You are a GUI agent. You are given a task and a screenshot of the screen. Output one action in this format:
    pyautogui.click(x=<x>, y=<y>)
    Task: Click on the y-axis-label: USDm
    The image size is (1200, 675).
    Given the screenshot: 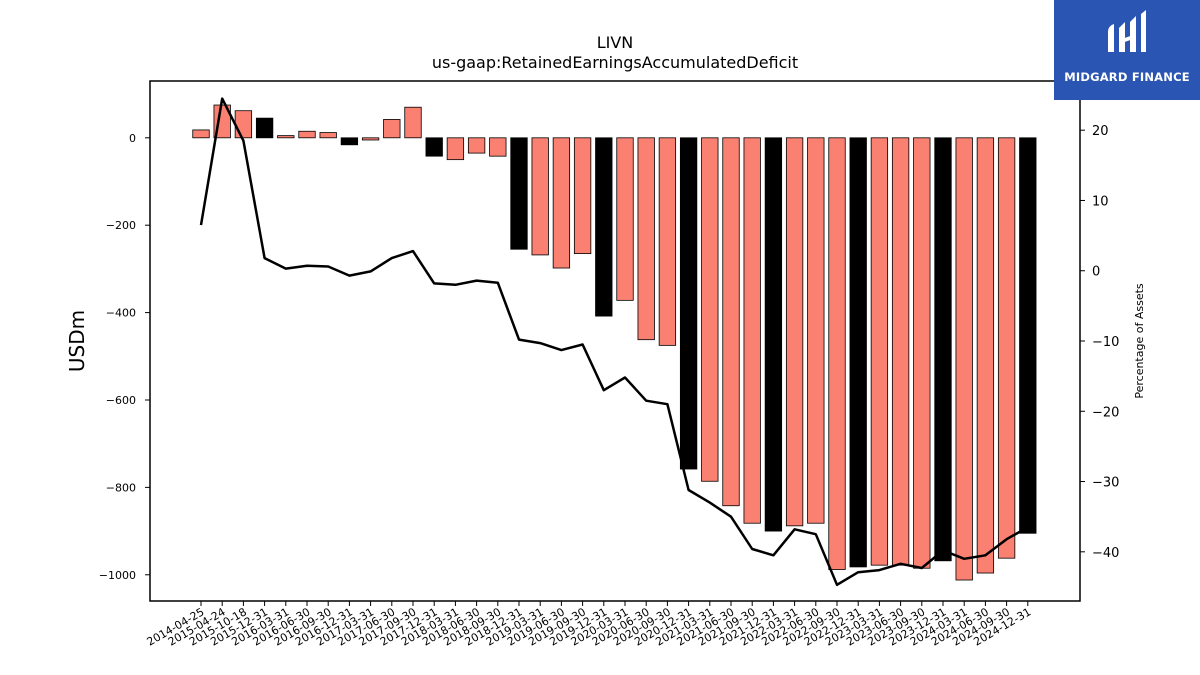 What is the action you would take?
    pyautogui.click(x=77, y=341)
    